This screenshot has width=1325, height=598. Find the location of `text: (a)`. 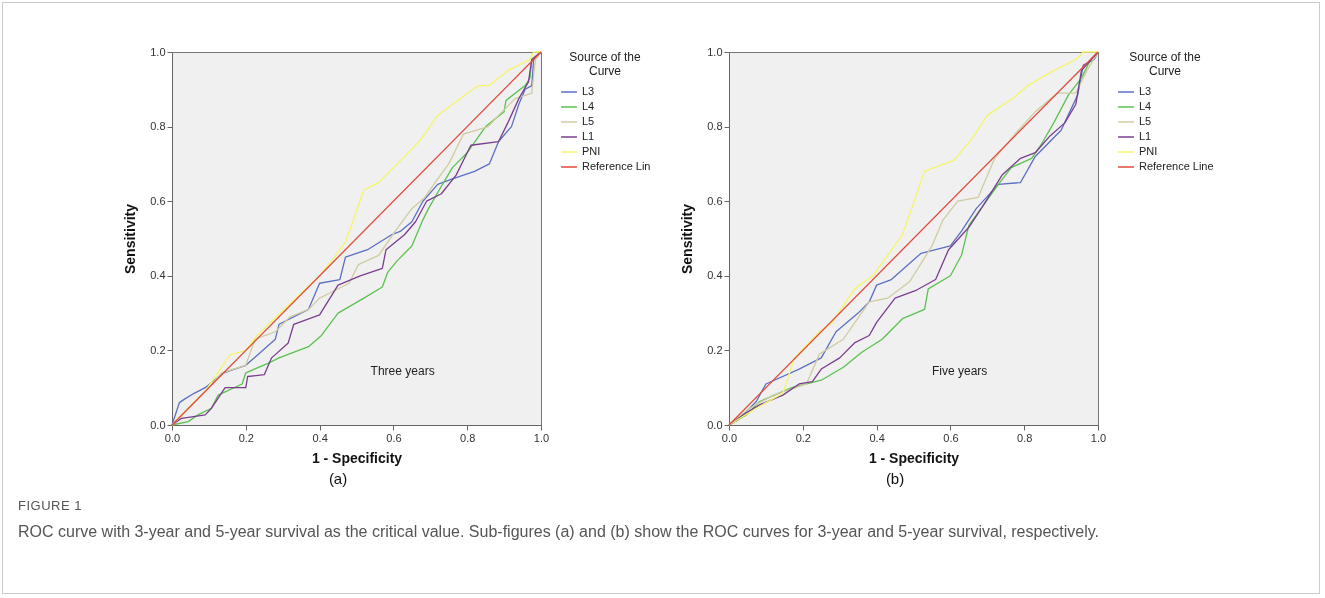

text: (a) is located at coordinates (338, 478).